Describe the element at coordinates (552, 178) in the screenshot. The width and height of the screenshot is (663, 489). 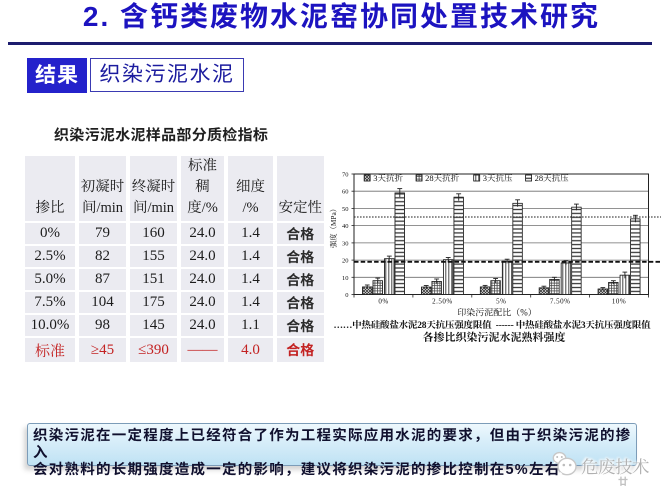
I see `svg-text: 28天抗压` at that location.